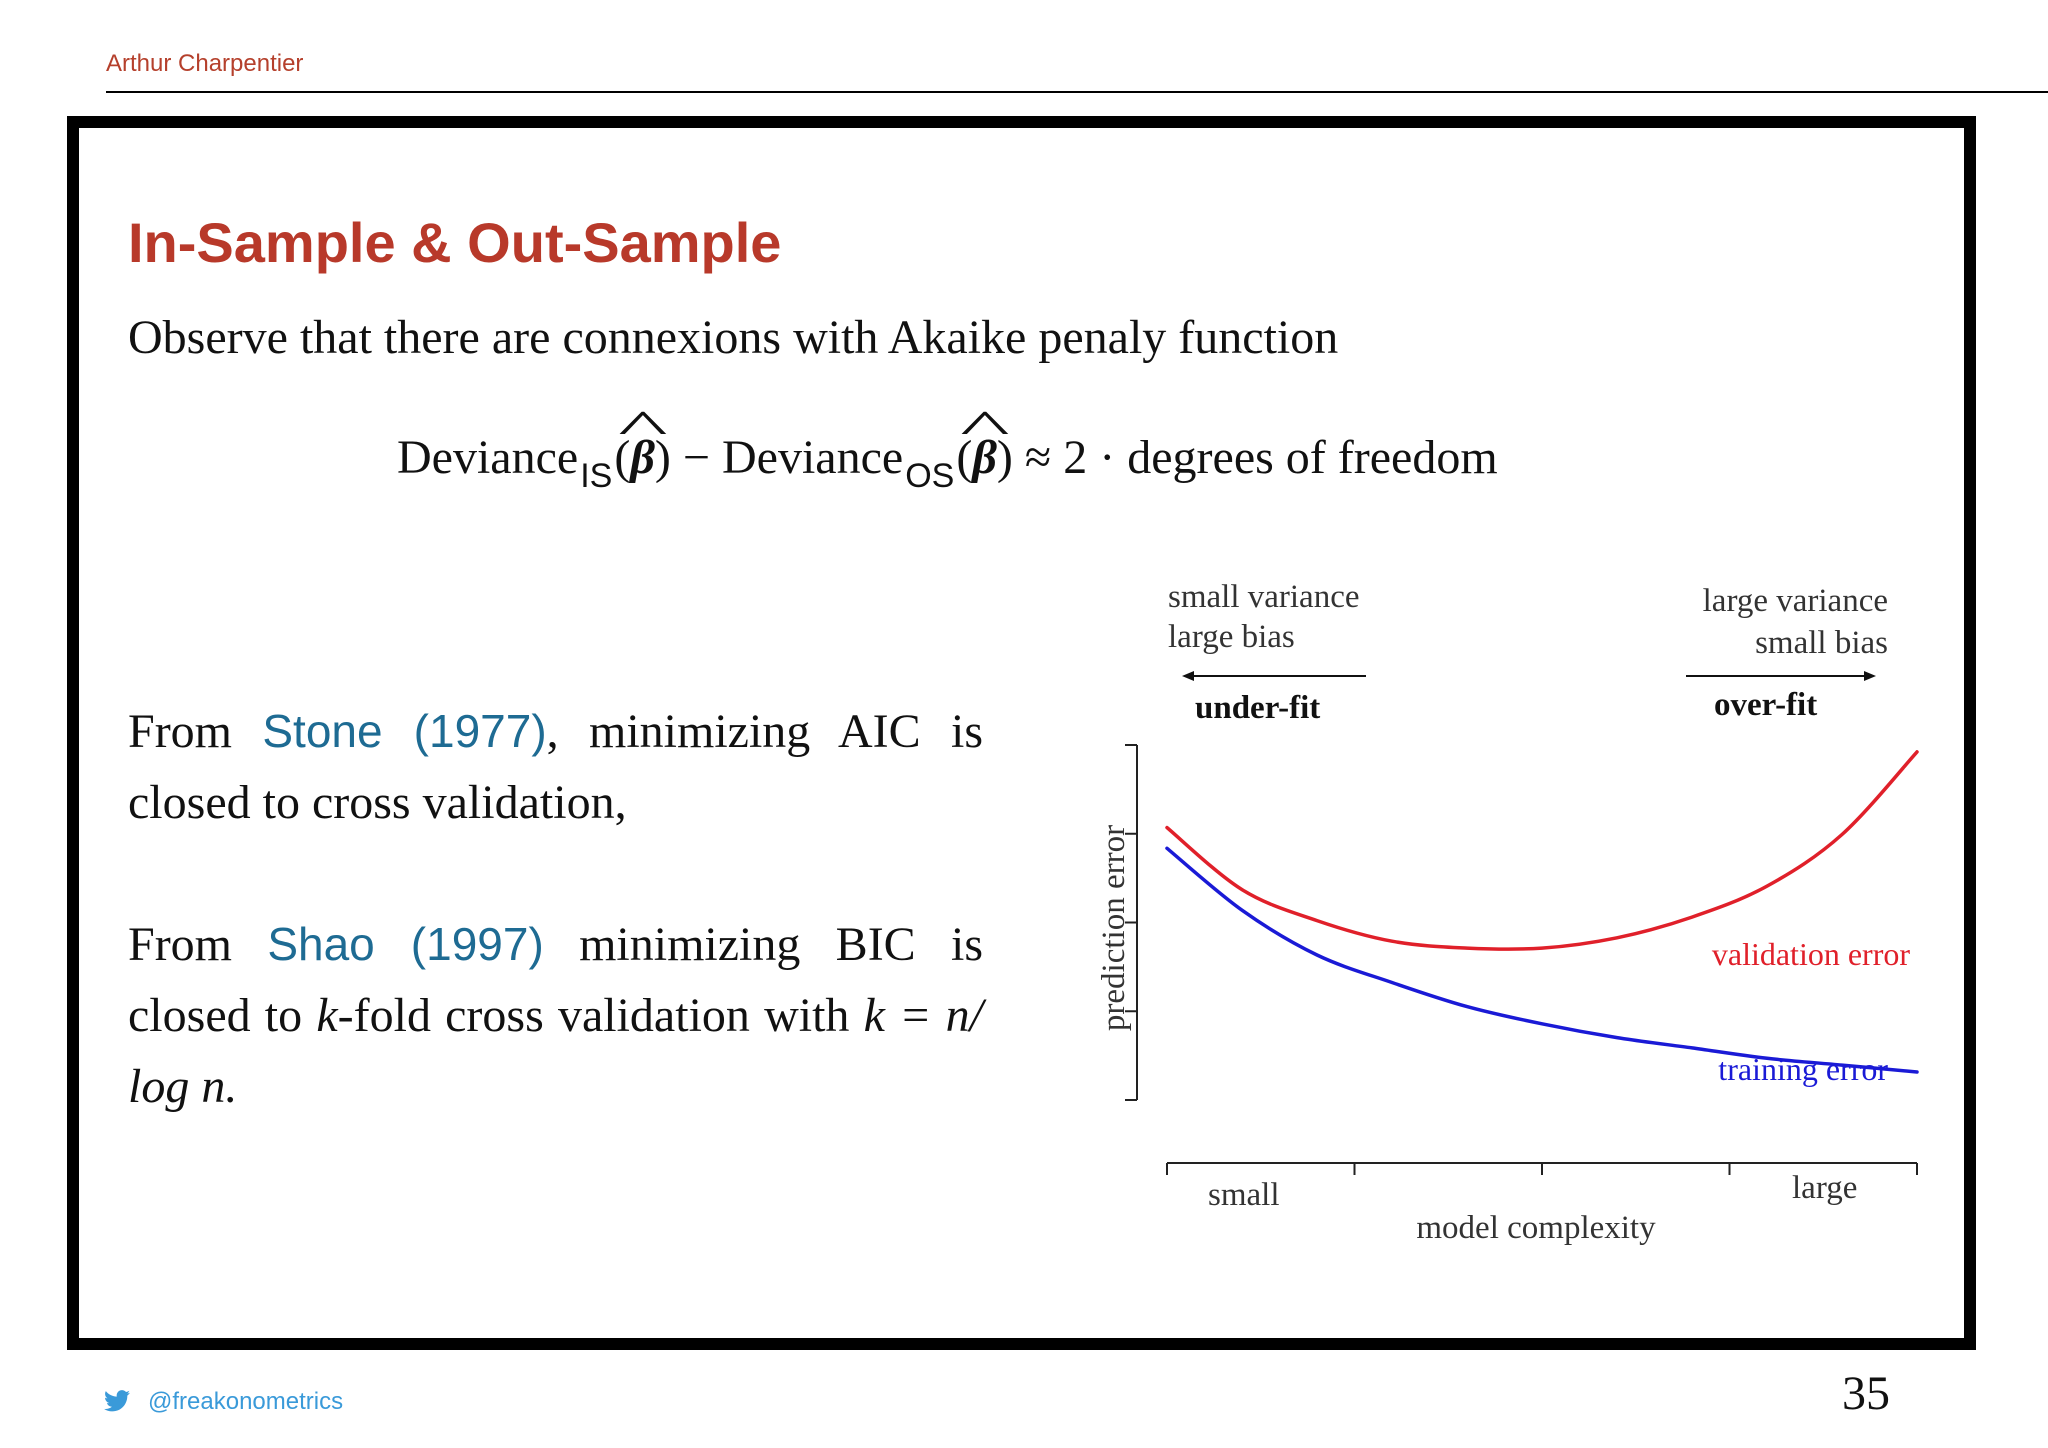  Describe the element at coordinates (1824, 1188) in the screenshot. I see `x-tick-large: large` at that location.